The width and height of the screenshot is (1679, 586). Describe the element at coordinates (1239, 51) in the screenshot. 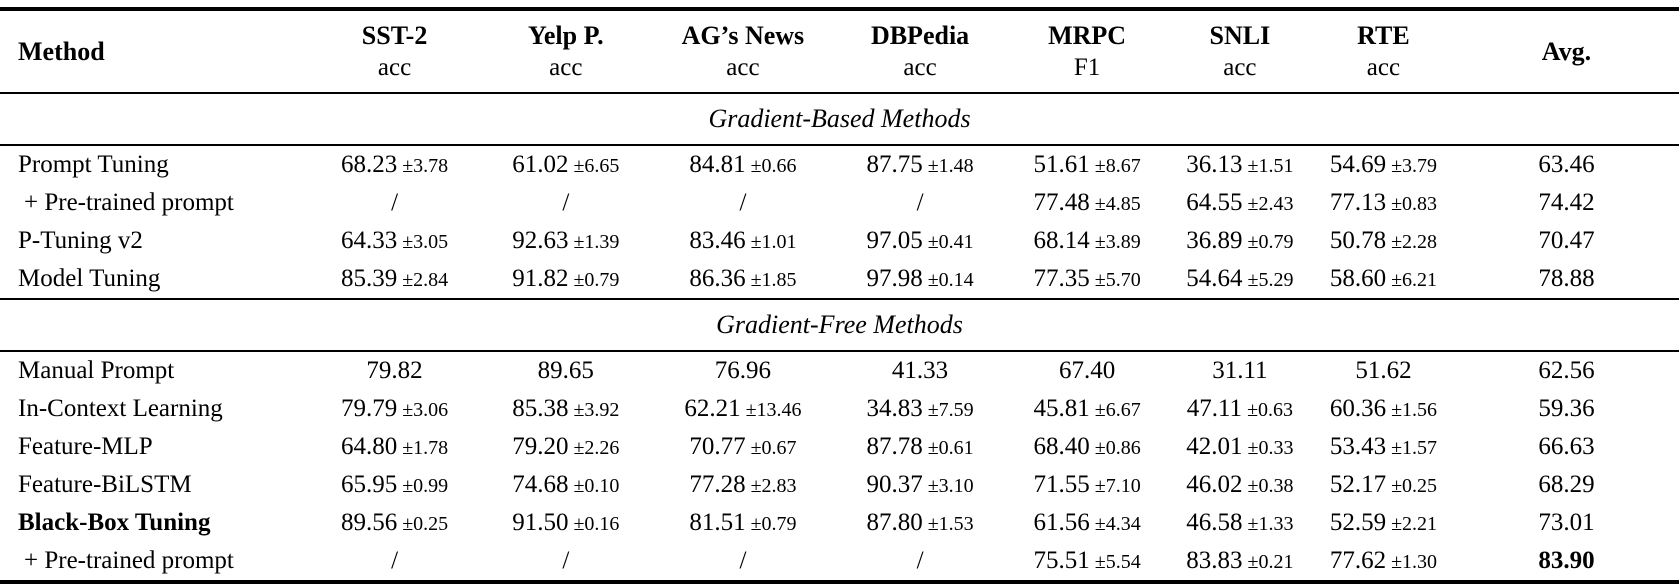

I see `col-header-snli: SNLI acc` at that location.